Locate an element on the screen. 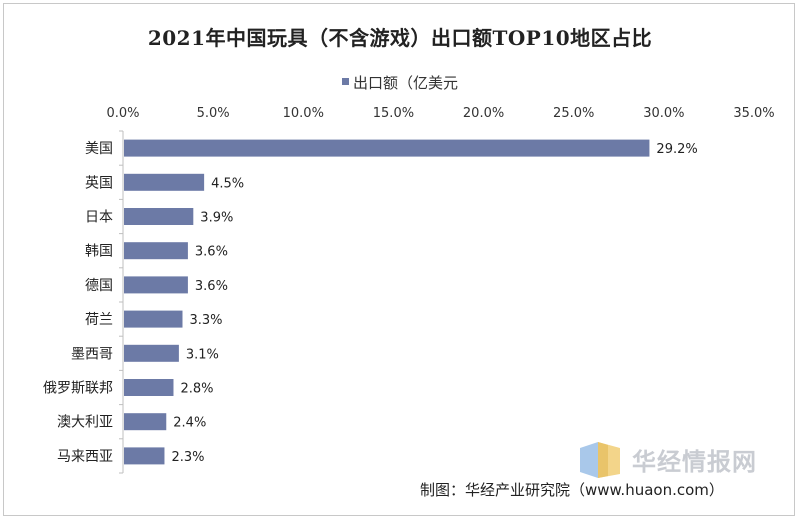  category-label: 荷兰 is located at coordinates (99, 320).